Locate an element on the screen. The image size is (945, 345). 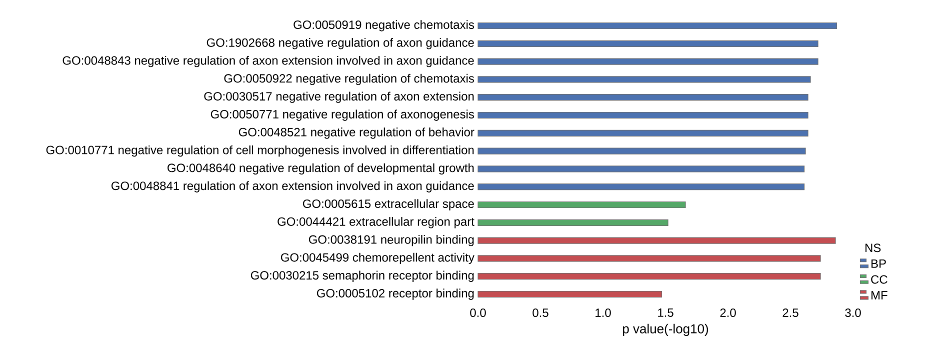
y-tick-label: GO:0050919 negative chemotaxis is located at coordinates (384, 26).